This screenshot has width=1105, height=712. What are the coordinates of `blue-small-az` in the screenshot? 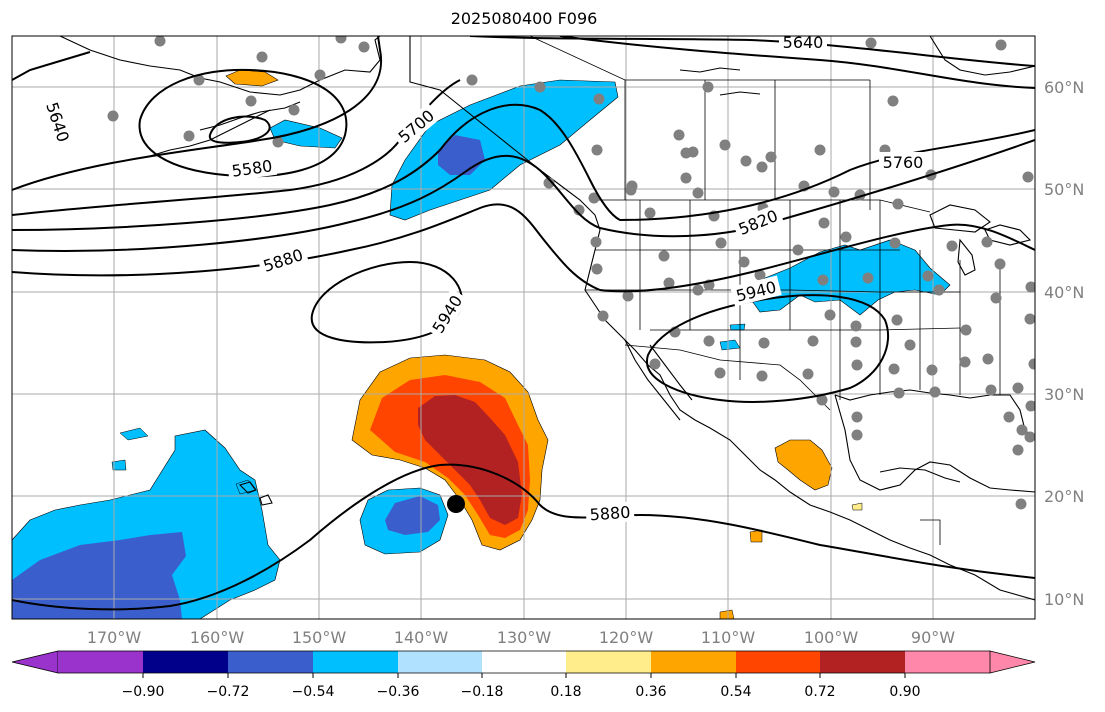 It's located at (737, 327).